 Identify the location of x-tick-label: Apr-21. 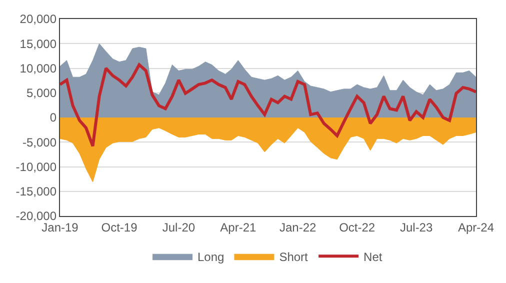
(238, 227).